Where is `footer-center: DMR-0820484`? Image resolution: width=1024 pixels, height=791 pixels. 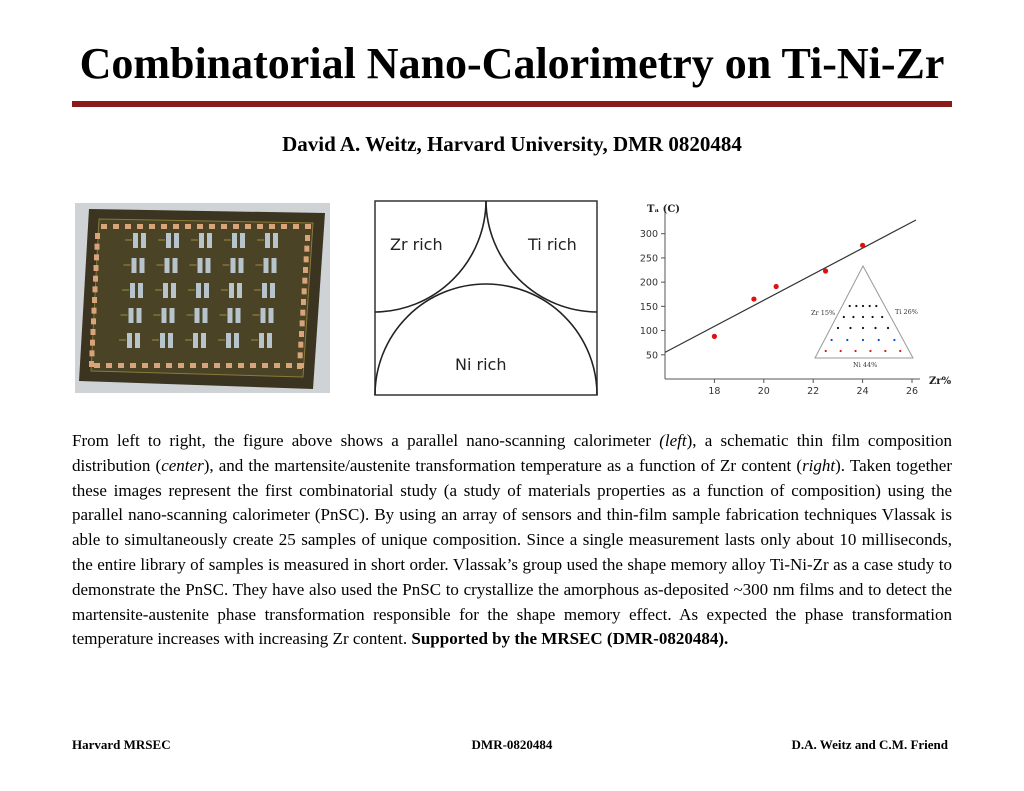 footer-center: DMR-0820484 is located at coordinates (512, 744).